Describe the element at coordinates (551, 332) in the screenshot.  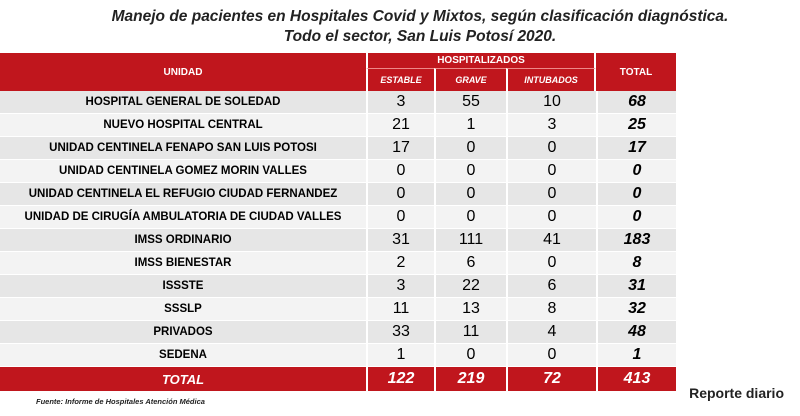
I see `cell-intubados: 4` at that location.